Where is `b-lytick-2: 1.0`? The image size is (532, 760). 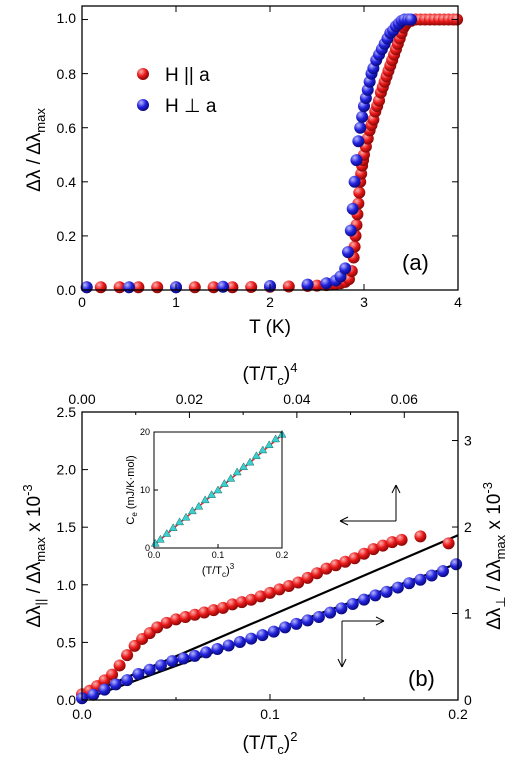
b-lytick-2: 1.0 is located at coordinates (67, 585).